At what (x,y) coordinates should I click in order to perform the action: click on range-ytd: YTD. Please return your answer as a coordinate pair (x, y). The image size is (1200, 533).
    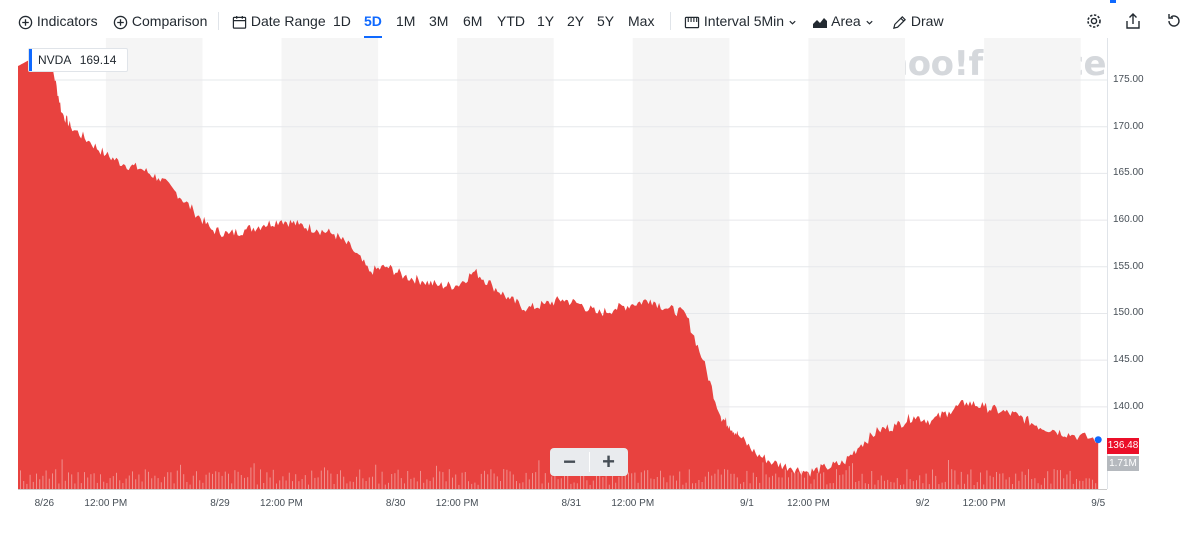
    Looking at the image, I should click on (511, 21).